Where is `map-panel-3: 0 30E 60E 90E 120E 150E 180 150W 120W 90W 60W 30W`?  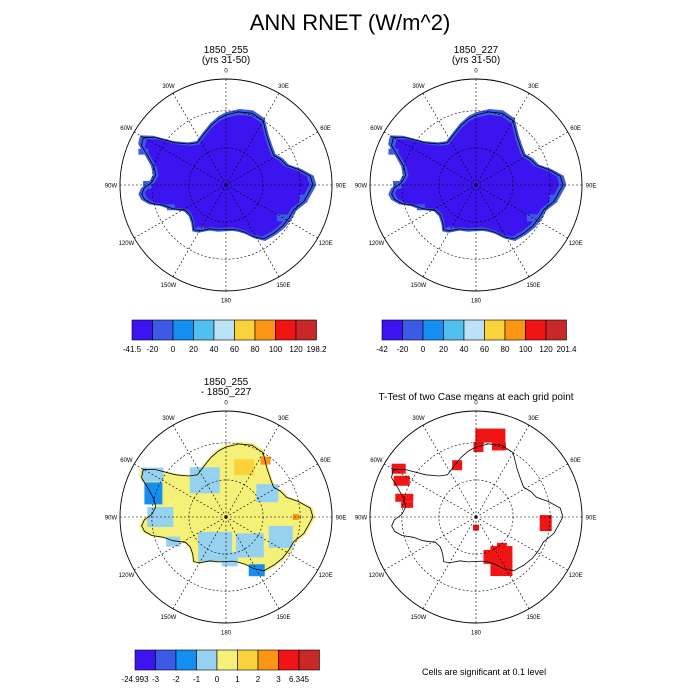
map-panel-3: 0 30E 60E 90E 120E 150E 180 150W 120W 90W 60W 30W is located at coordinates (226, 519).